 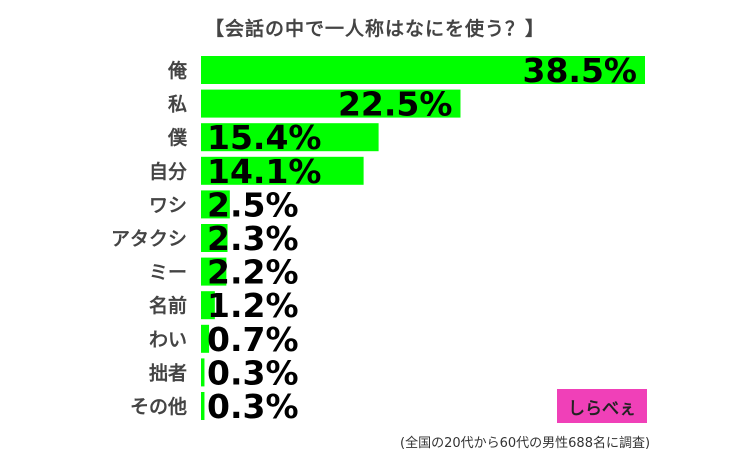 What do you see at coordinates (168, 373) in the screenshot?
I see `category-label: 拙者` at bounding box center [168, 373].